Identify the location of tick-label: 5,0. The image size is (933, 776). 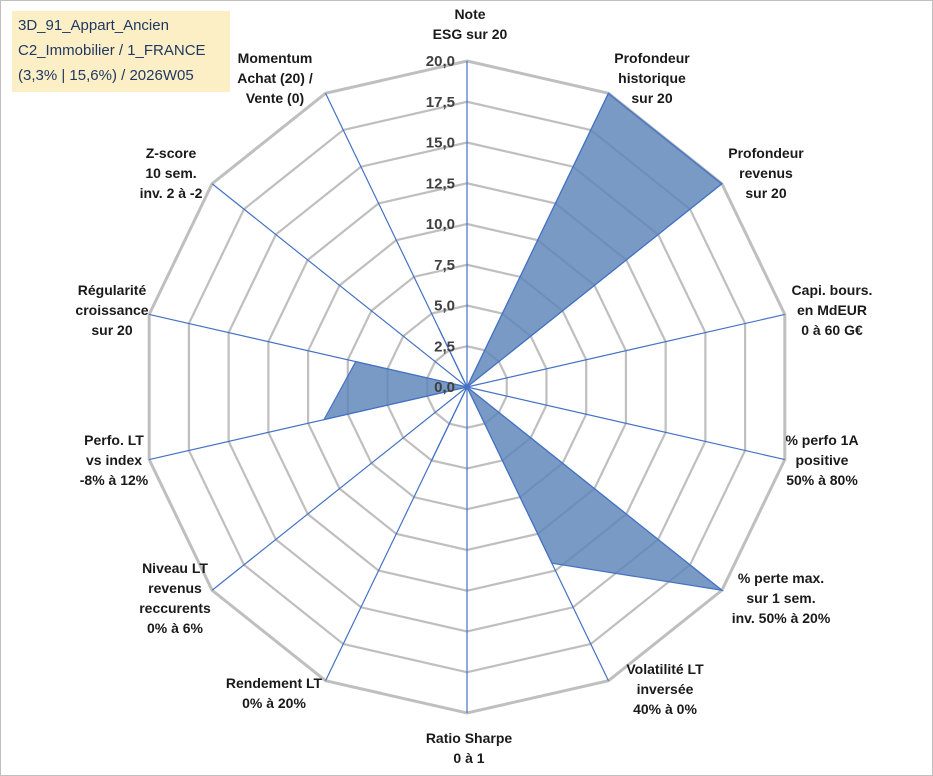
(444, 306).